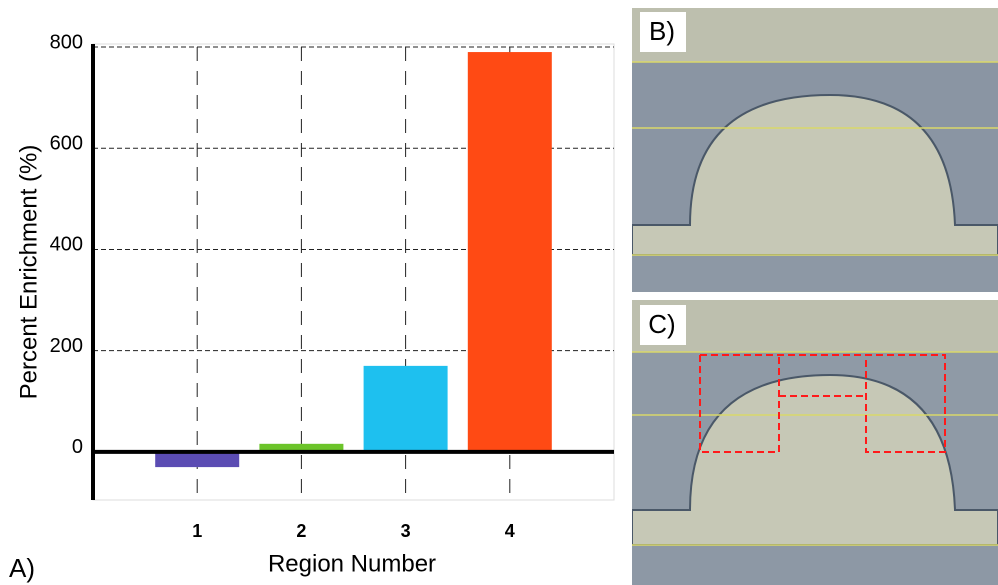 This screenshot has width=998, height=585. What do you see at coordinates (510, 531) in the screenshot?
I see `x-tick-label: 4` at bounding box center [510, 531].